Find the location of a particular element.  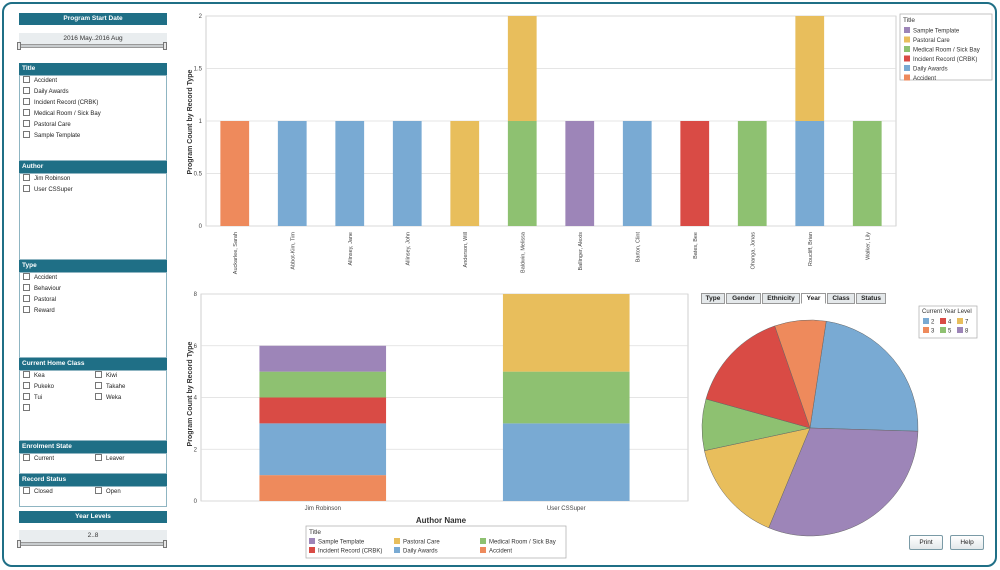

enrolment-state-header: Enrolment State is located at coordinates (93, 447).